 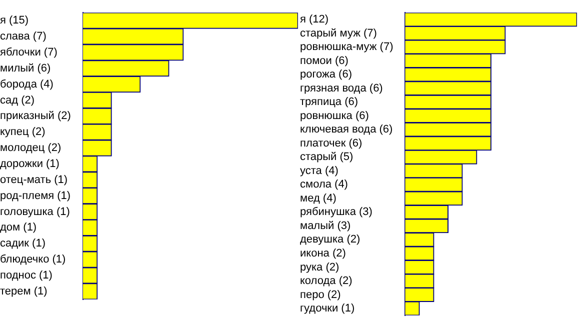 What do you see at coordinates (326, 281) in the screenshot?
I see `y-tick-label: колода (2)` at bounding box center [326, 281].